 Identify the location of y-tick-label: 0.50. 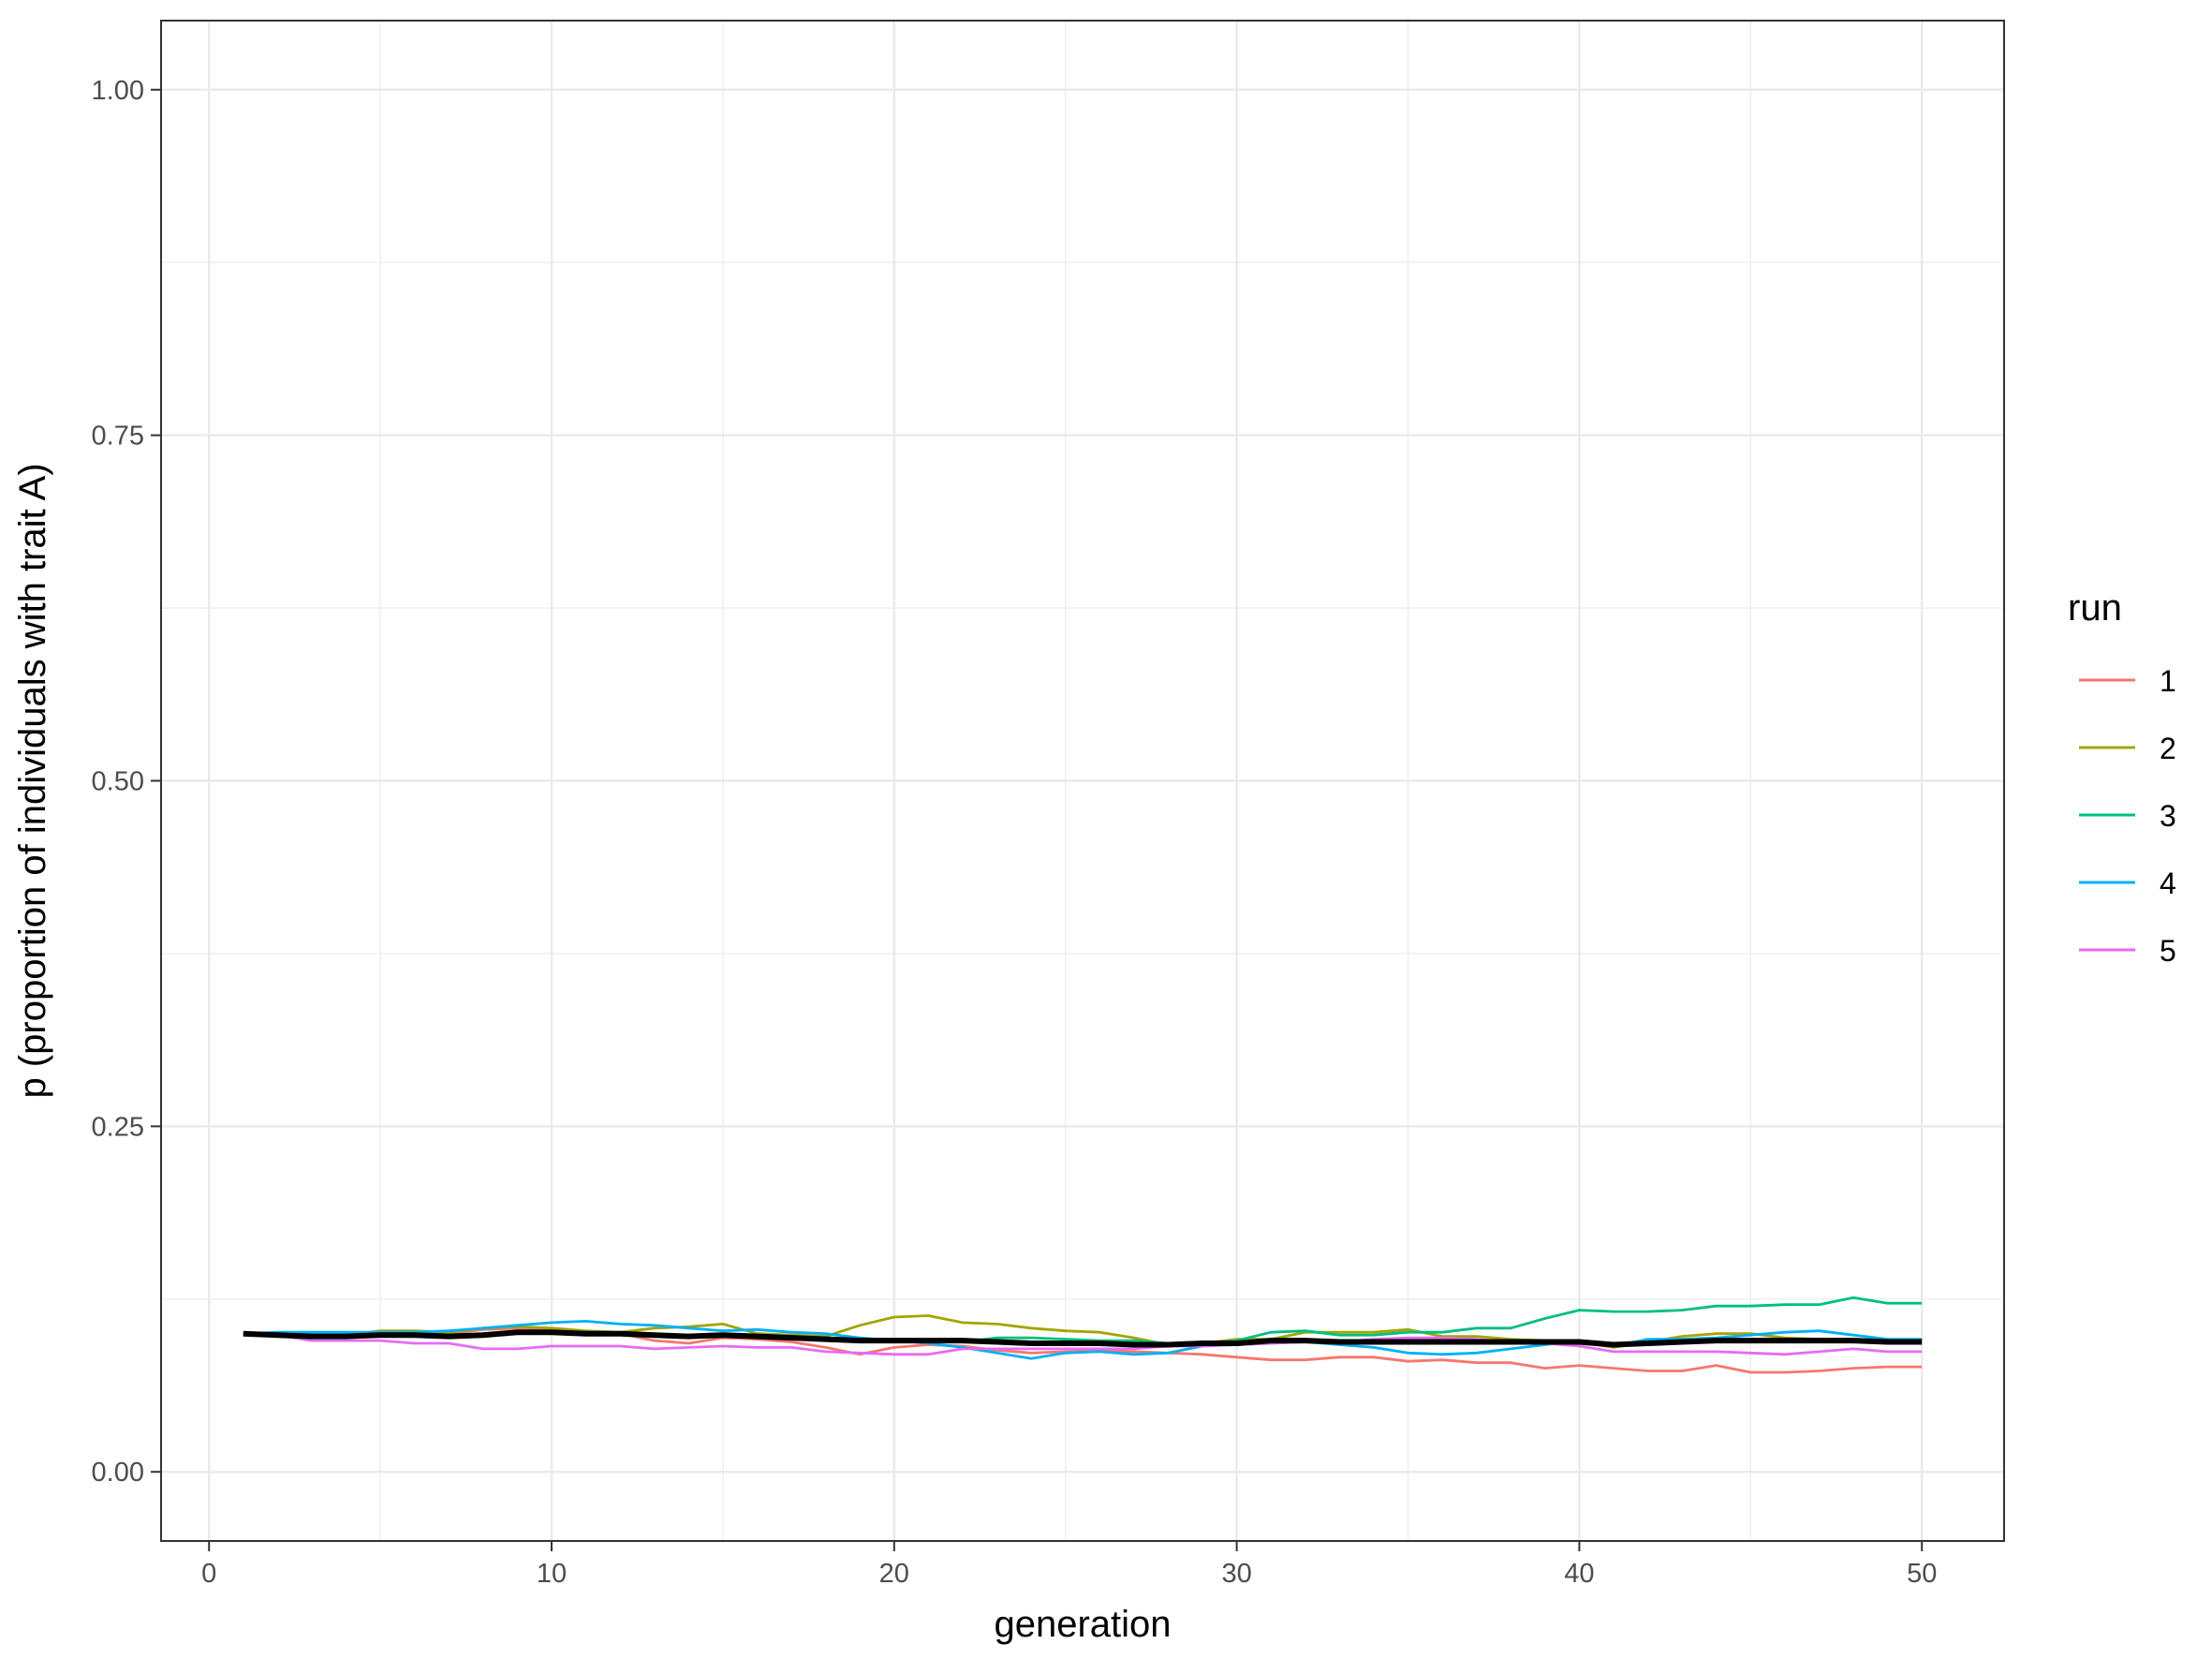
(118, 782).